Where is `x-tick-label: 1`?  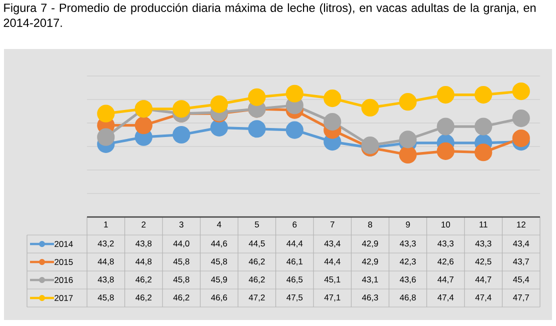
x-tick-label: 1 is located at coordinates (106, 225).